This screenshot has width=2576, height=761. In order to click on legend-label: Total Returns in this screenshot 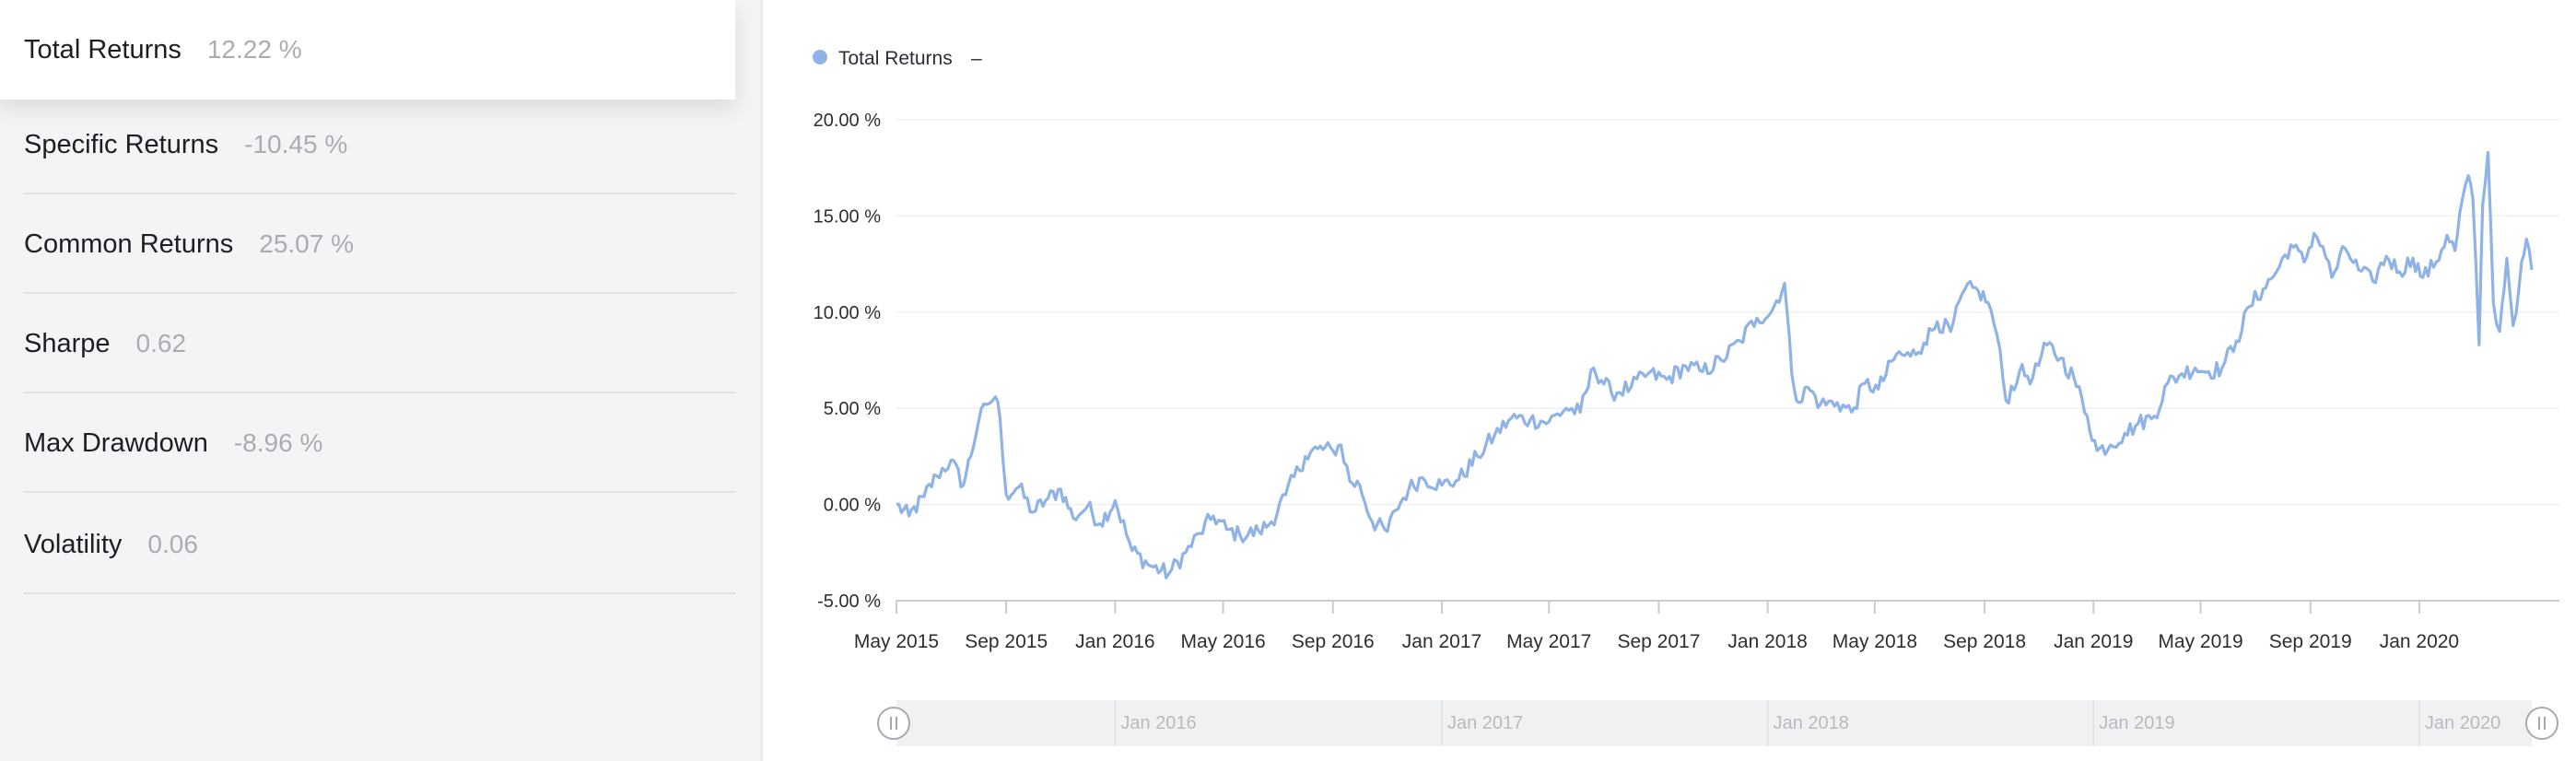, I will do `click(895, 58)`.